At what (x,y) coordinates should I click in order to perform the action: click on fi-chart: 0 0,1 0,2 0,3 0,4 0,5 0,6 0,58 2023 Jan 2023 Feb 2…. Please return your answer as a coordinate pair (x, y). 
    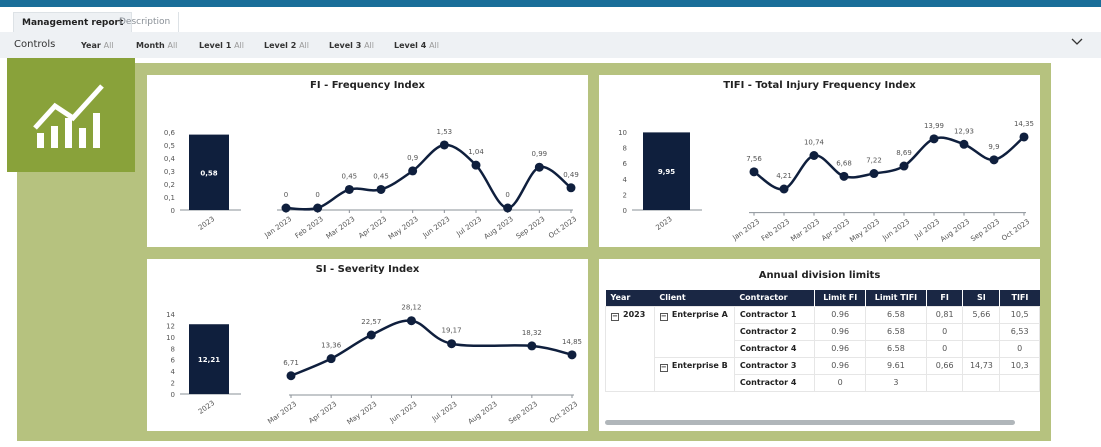
    Looking at the image, I should click on (371, 184).